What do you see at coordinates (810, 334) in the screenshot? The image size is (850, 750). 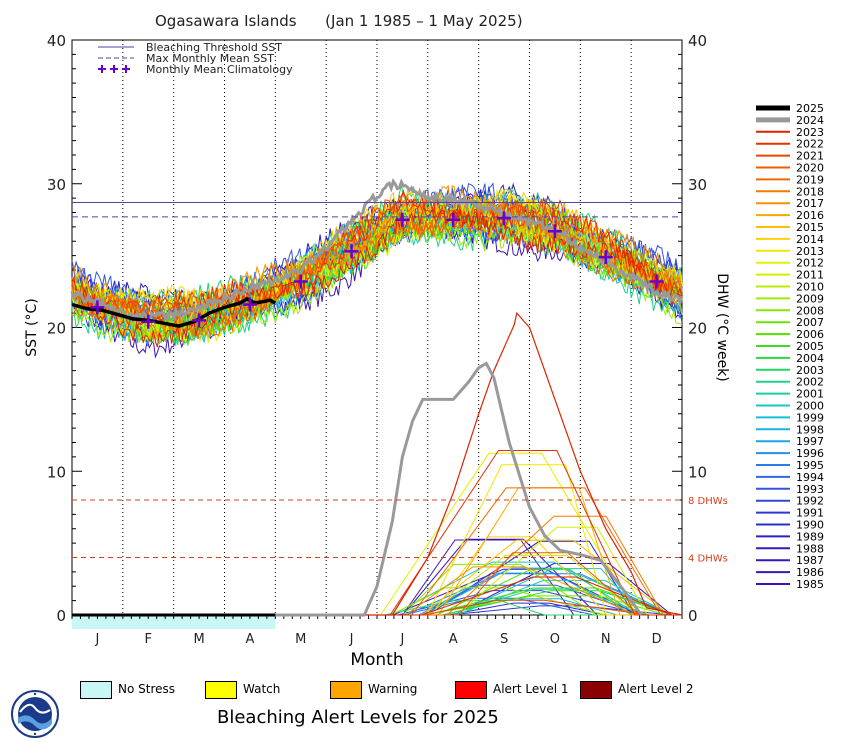 I see `year-legend-label: 2006` at bounding box center [810, 334].